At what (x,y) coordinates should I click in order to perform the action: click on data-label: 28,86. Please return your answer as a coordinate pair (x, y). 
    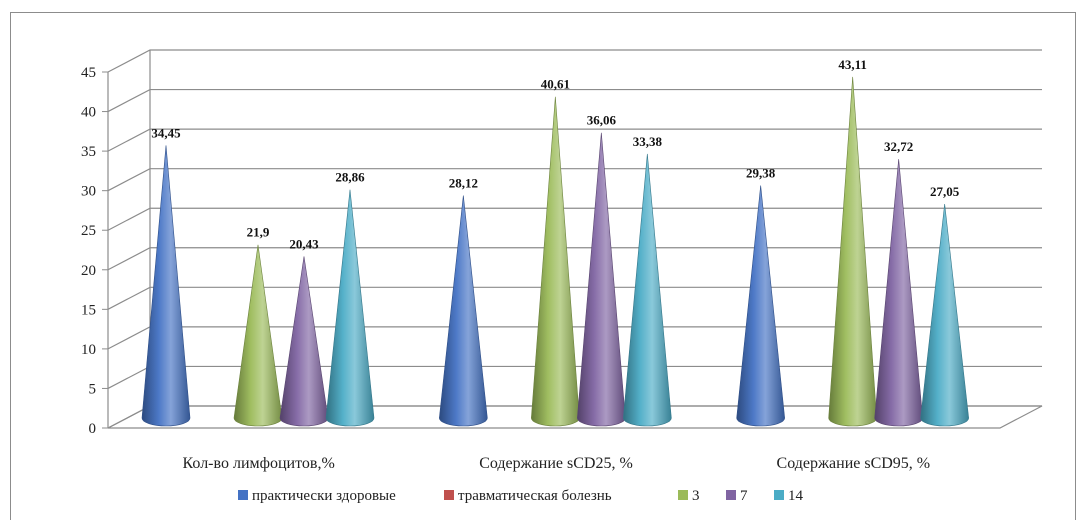
    Looking at the image, I should click on (350, 177).